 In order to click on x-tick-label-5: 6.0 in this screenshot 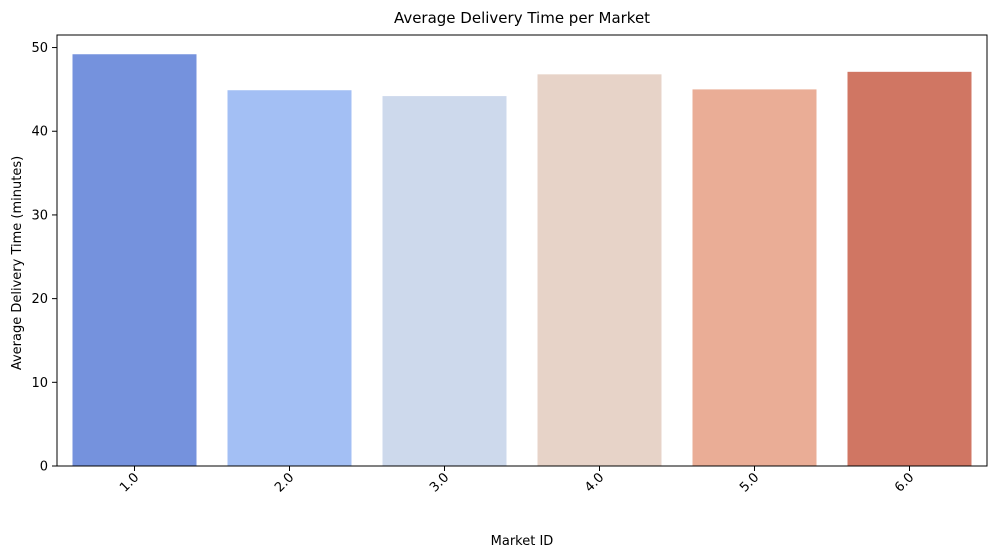, I will do `click(904, 482)`.